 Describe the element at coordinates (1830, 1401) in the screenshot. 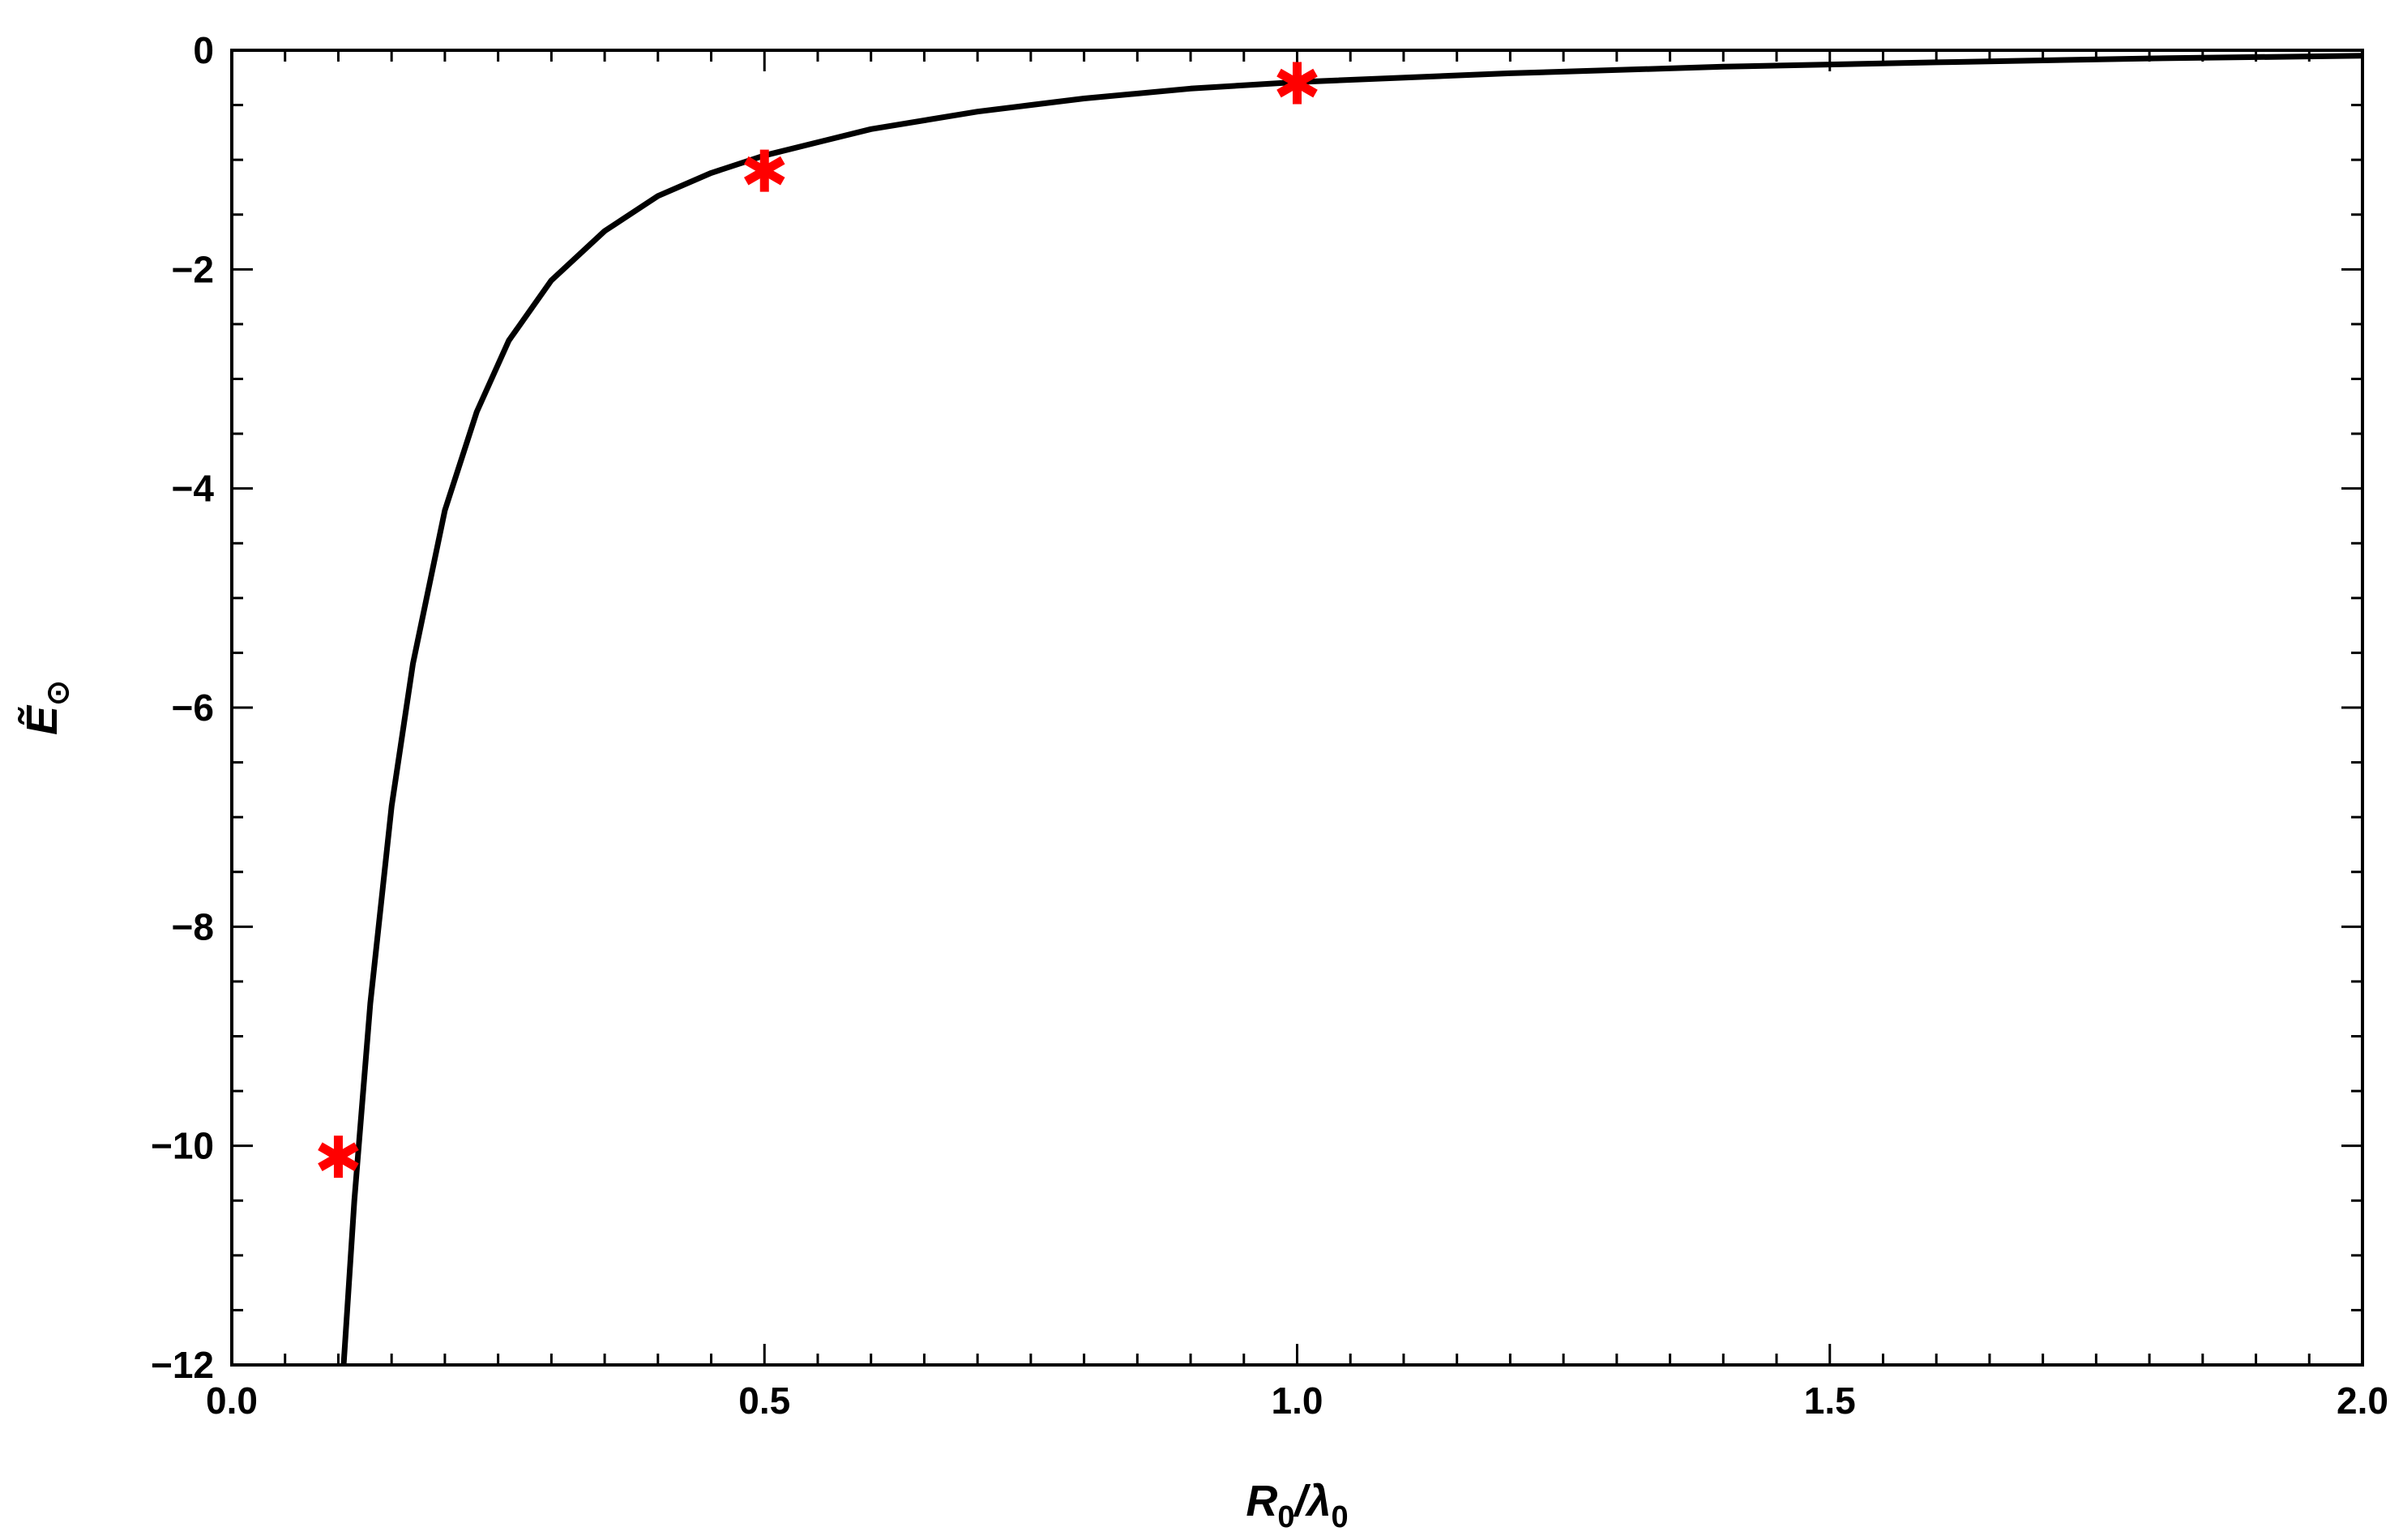

I see `x-tick-label: 1.5` at that location.